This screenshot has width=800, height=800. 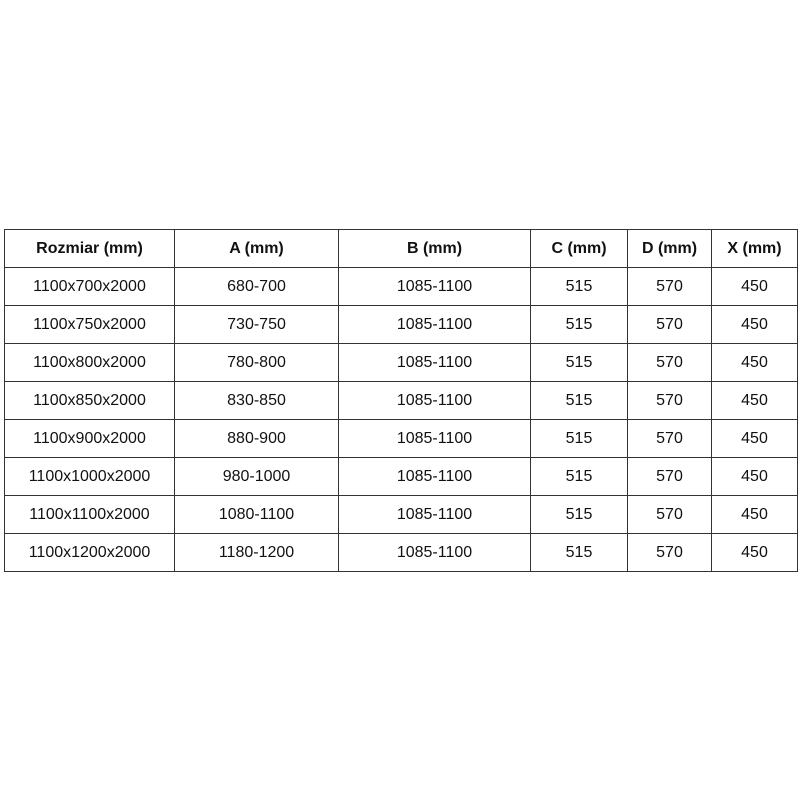 I want to click on table-row: 1100x800x2000 780-800 1085-1100 515 570 450, so click(x=401, y=362).